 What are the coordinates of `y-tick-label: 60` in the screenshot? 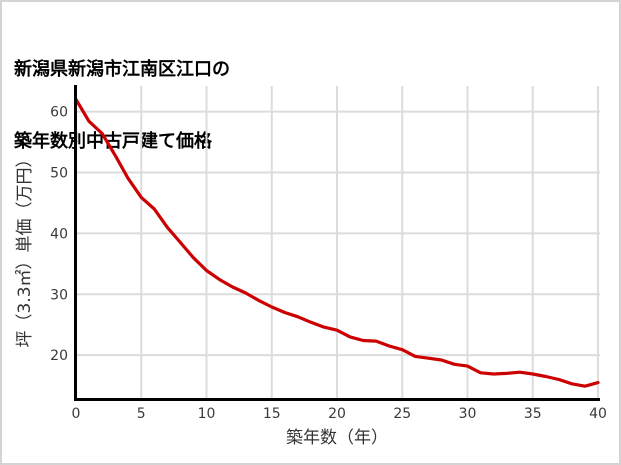 It's located at (59, 113).